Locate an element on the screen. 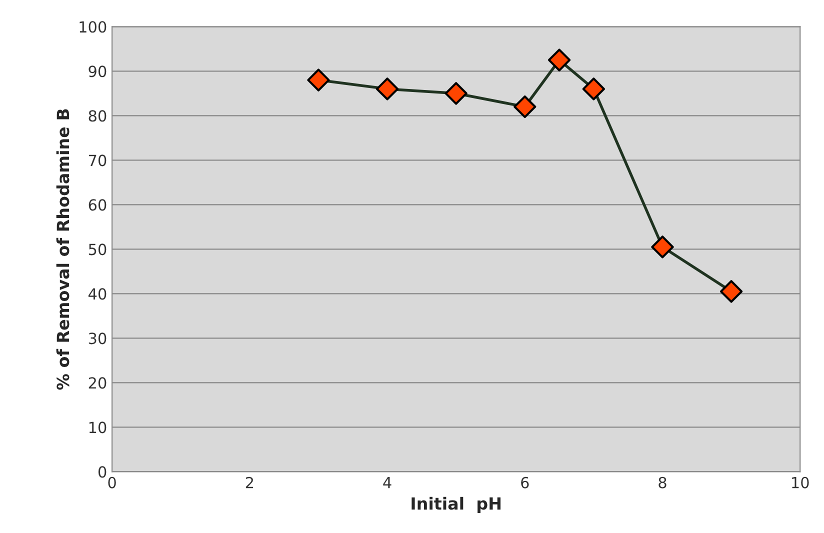 The height and width of the screenshot is (533, 824). y-tick-label: 60 is located at coordinates (97, 205).